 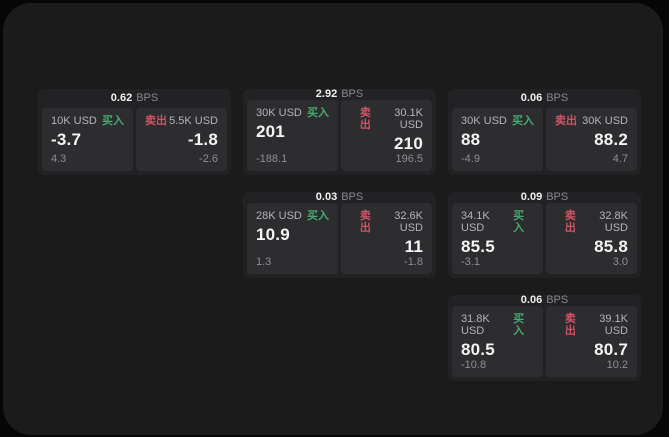 I want to click on quote-card: 0.06 BPS 30K USD 买入 88 -4.9 卖出 30K USD, so click(x=544, y=132).